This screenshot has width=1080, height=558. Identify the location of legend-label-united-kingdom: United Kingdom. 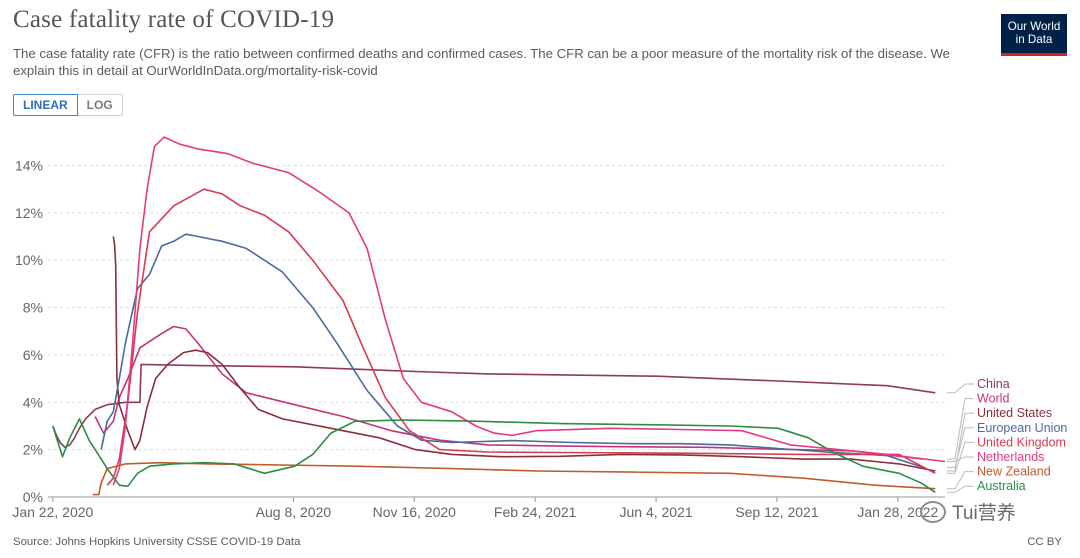
(1021, 442).